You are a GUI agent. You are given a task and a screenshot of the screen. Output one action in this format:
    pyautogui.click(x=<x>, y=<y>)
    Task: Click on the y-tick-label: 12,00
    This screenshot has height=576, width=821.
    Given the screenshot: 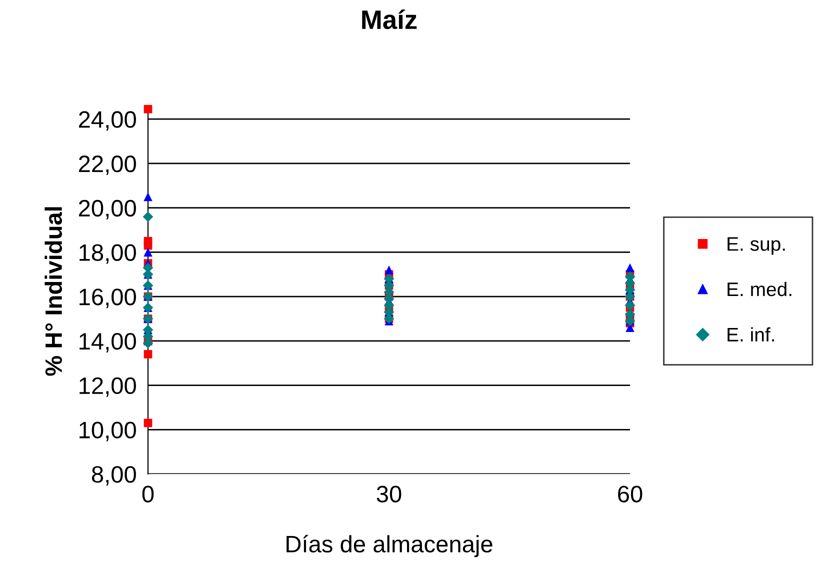 What is the action you would take?
    pyautogui.click(x=108, y=387)
    